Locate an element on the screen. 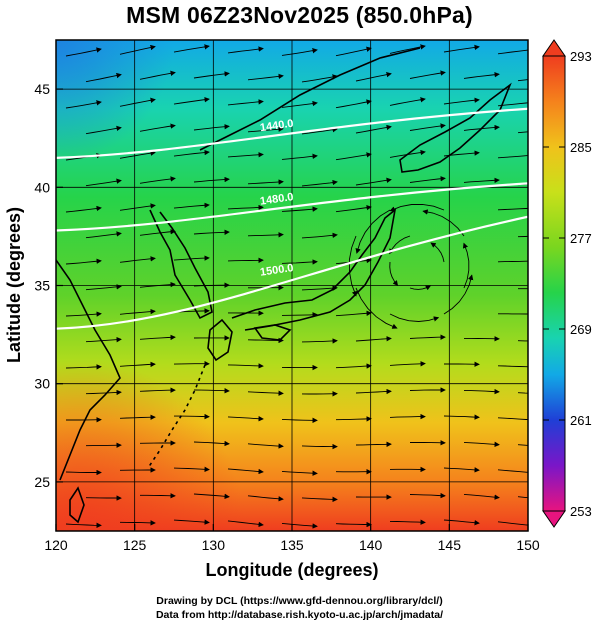 The width and height of the screenshot is (599, 625). y-tick-label: 40 is located at coordinates (42, 187).